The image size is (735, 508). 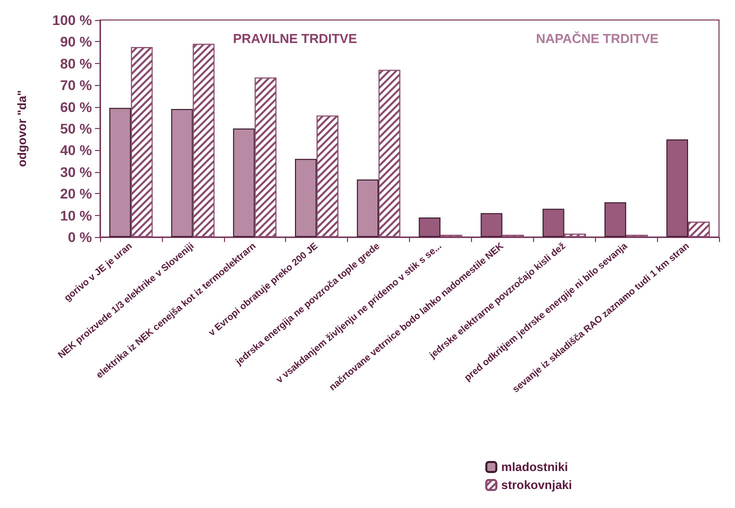 What do you see at coordinates (76, 215) in the screenshot?
I see `y-tick-label: 10 %` at bounding box center [76, 215].